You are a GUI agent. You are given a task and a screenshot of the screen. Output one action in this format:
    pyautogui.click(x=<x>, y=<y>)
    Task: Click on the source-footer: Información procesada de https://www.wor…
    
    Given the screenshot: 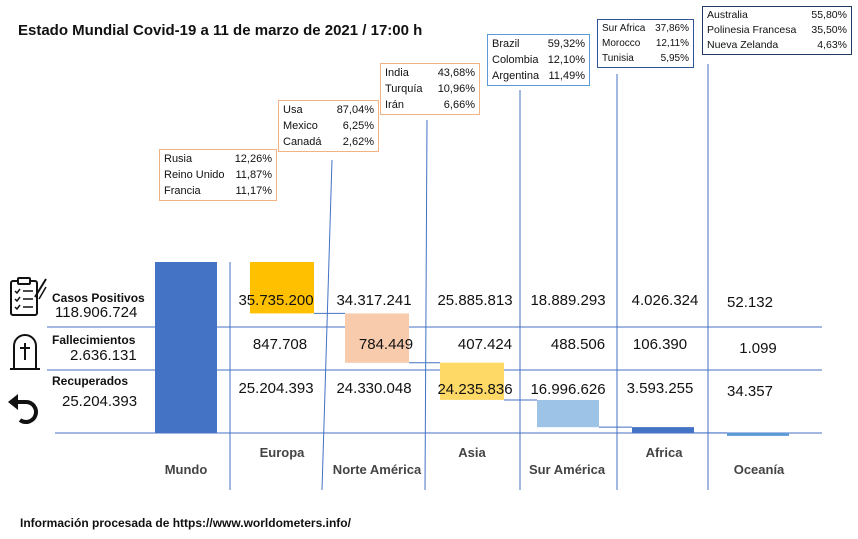 What is the action you would take?
    pyautogui.click(x=185, y=523)
    